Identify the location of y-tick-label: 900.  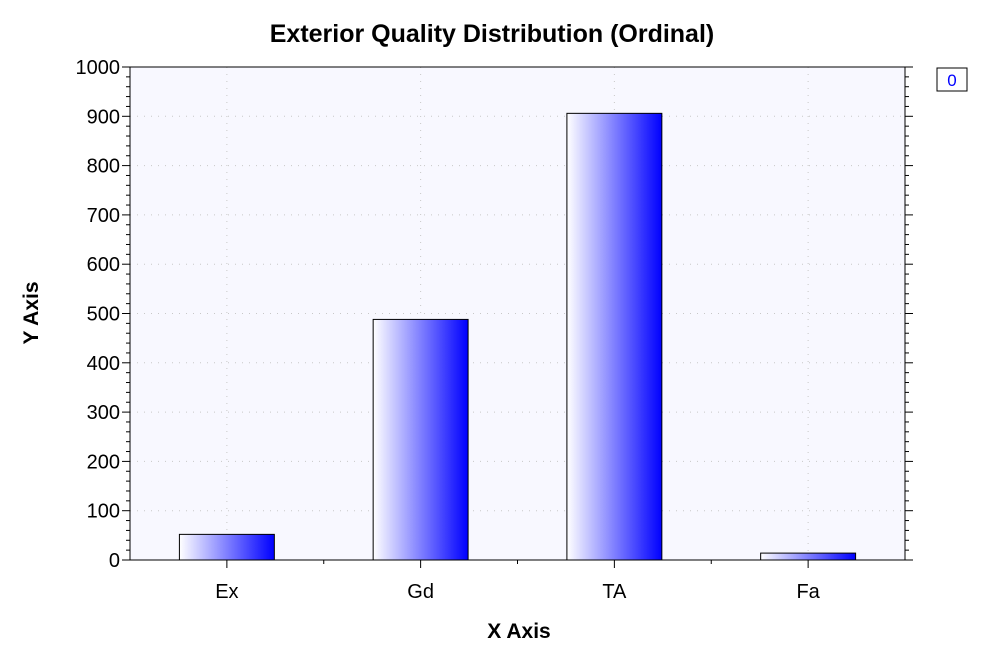
(103, 117).